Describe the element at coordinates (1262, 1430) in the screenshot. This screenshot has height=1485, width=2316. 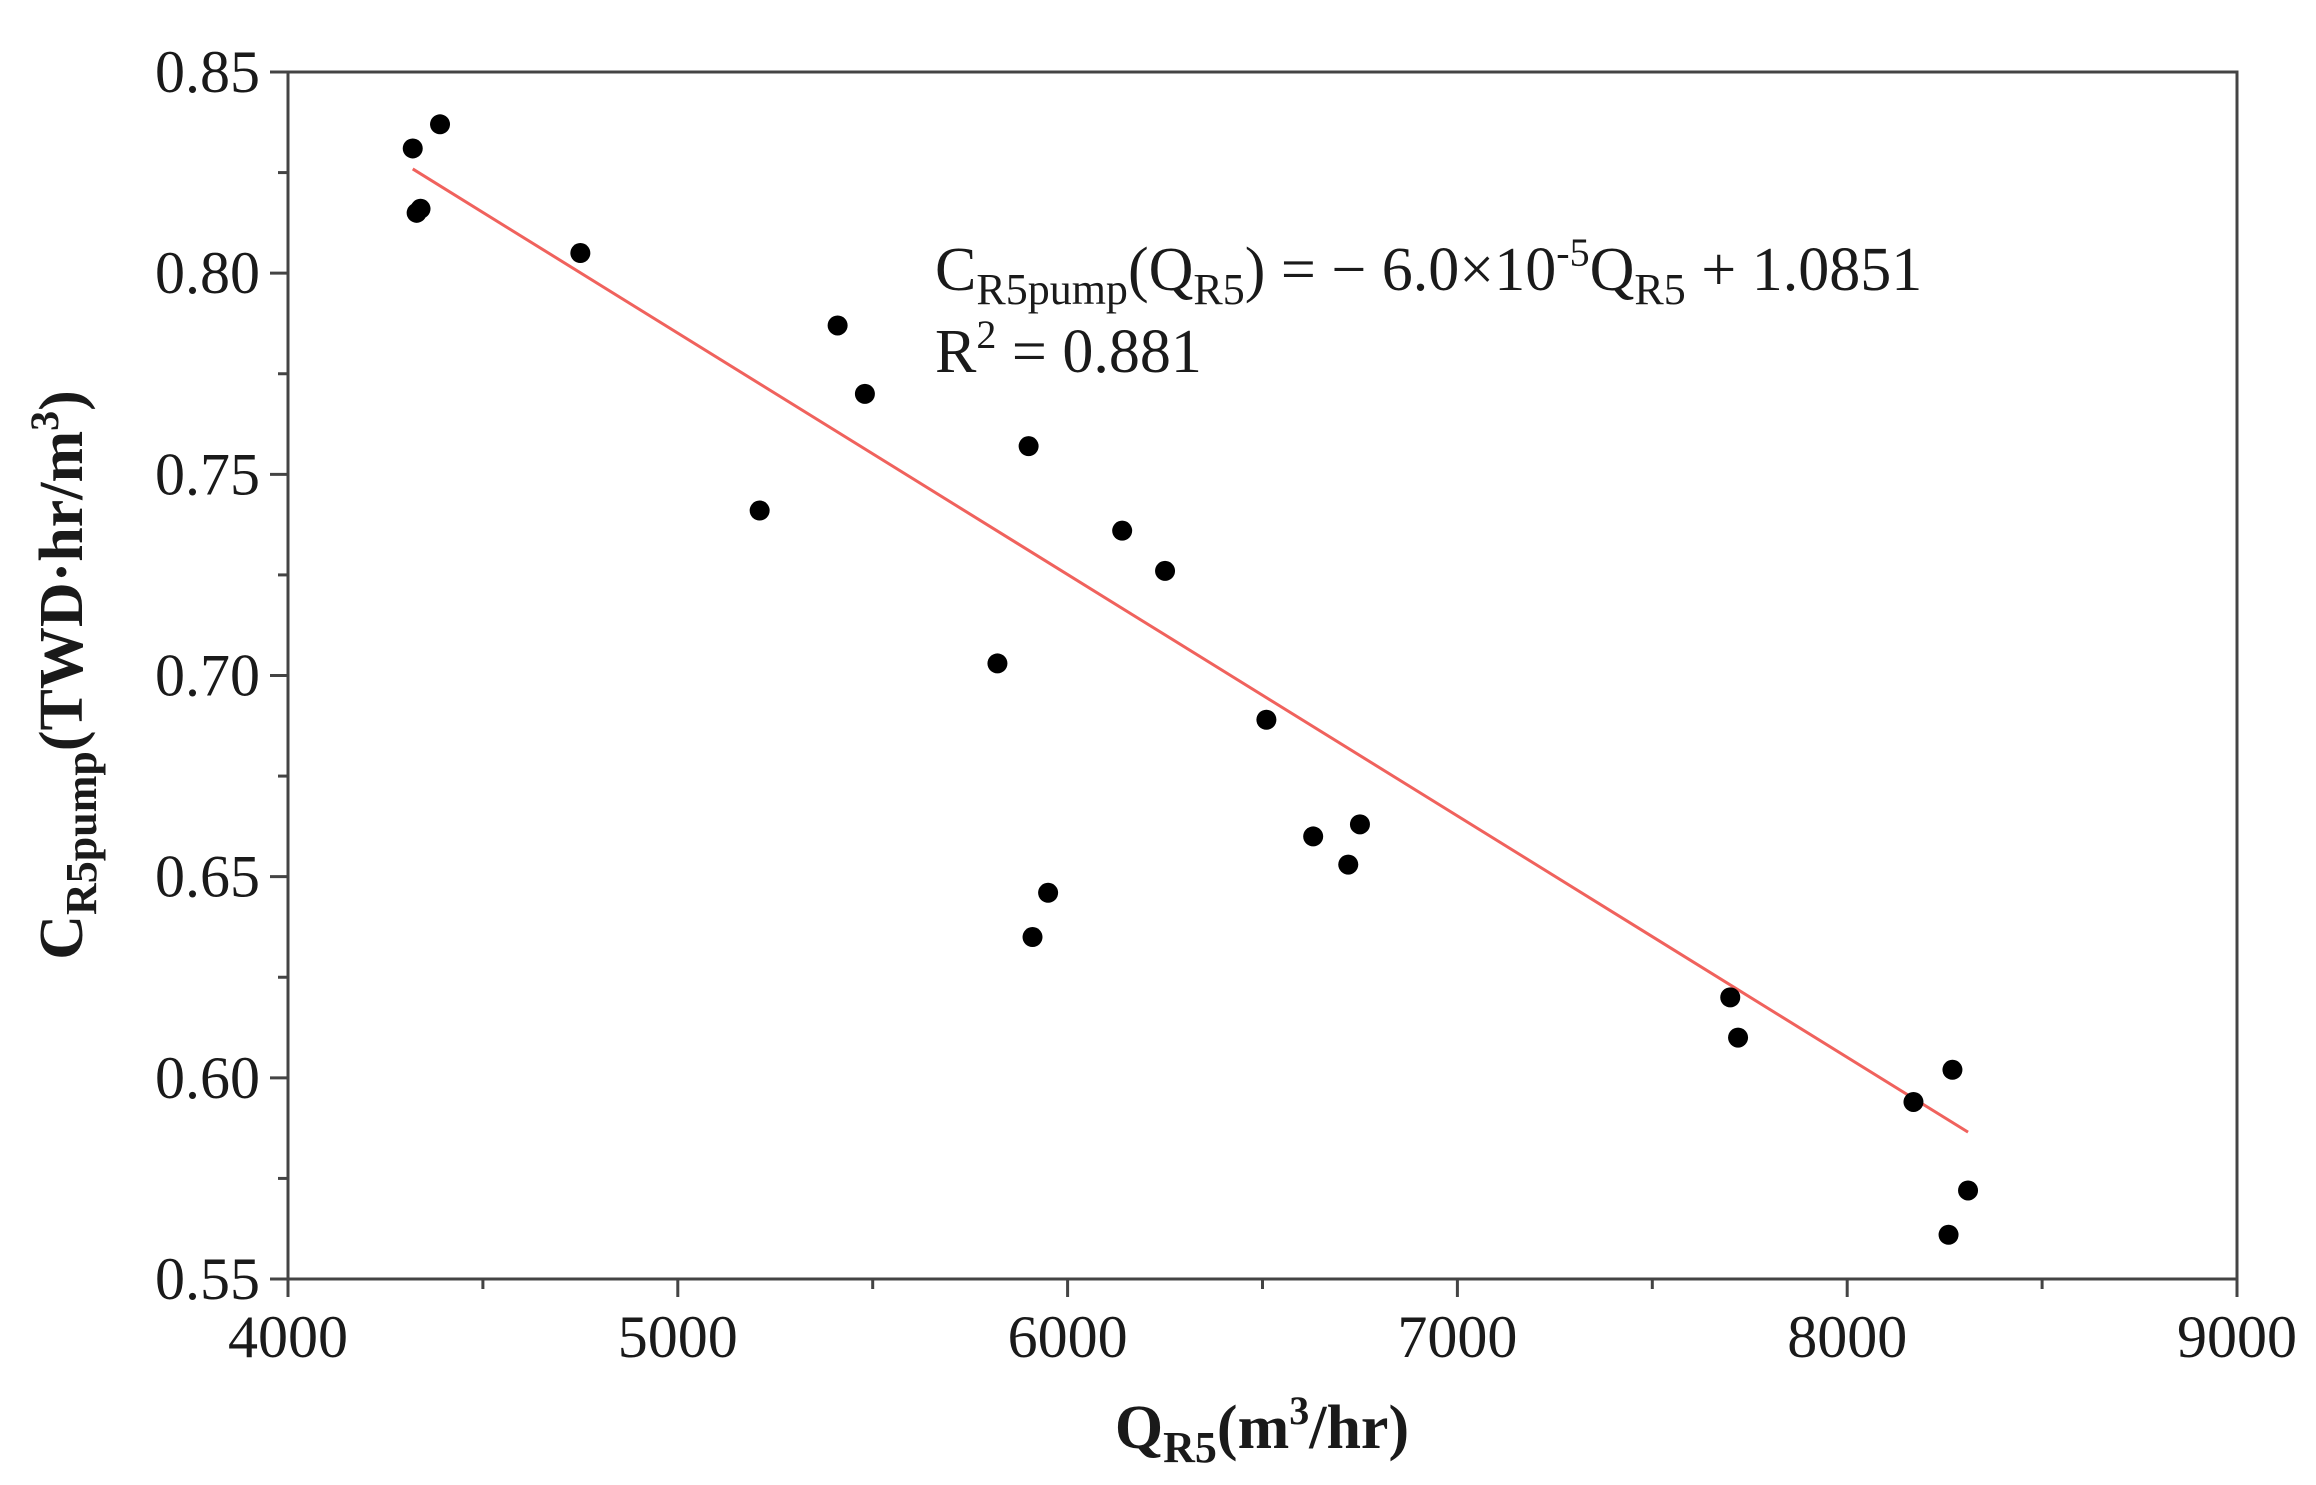
I see `x-axis-title: QR5(m3/hr)` at that location.